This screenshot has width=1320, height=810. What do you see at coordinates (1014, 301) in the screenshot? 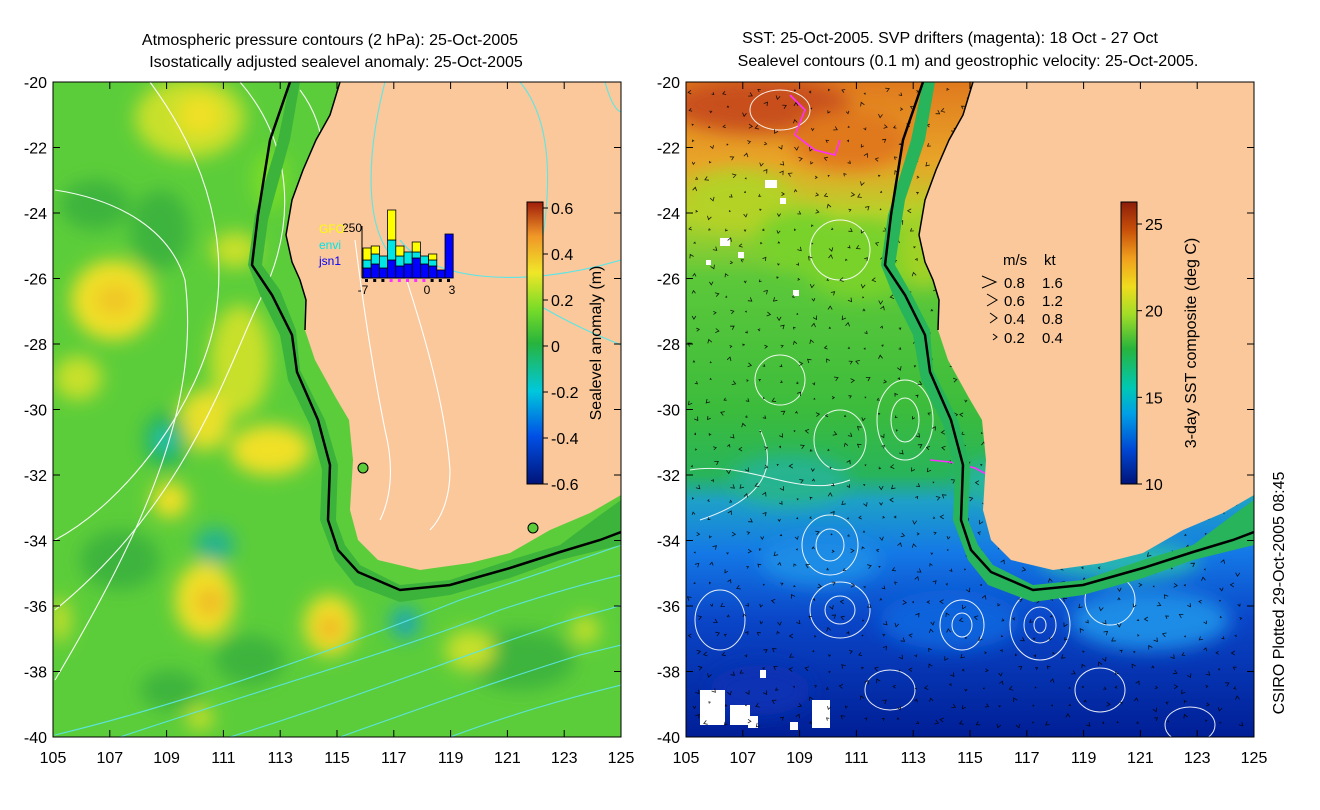
I see `velocity-legend-ms-1: 0.6` at bounding box center [1014, 301].